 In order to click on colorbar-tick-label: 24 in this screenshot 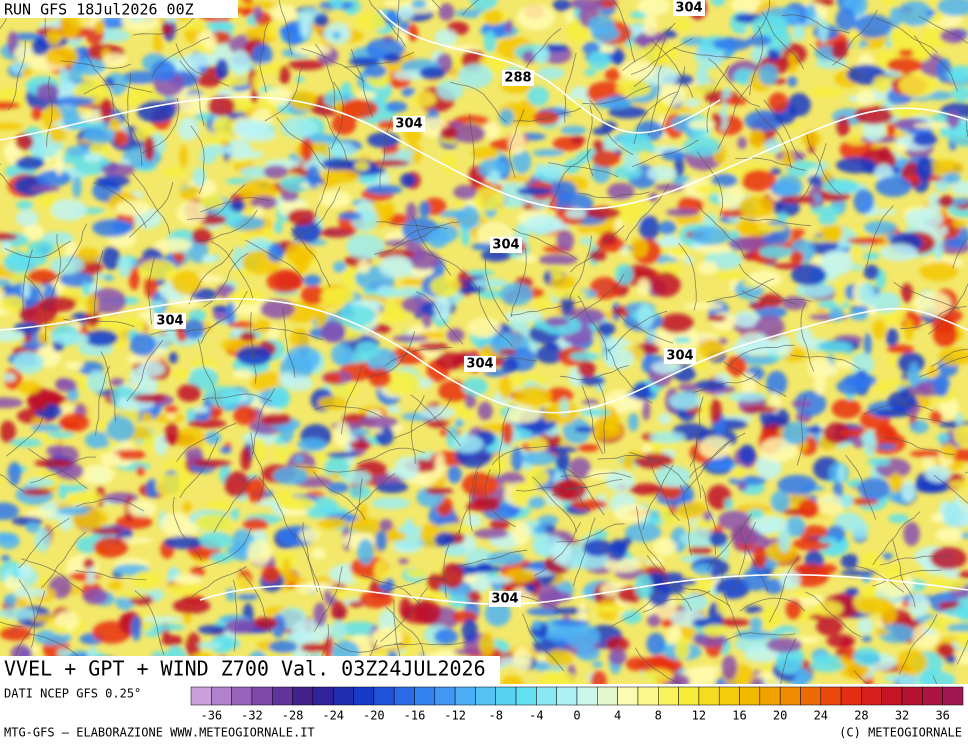, I will do `click(821, 716)`.